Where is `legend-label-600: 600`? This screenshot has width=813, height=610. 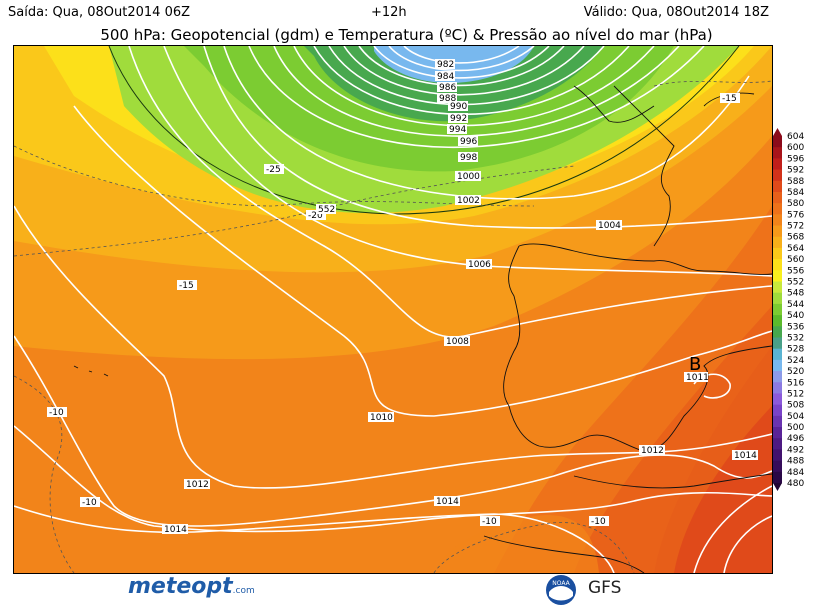
legend-label-600: 600 is located at coordinates (795, 148).